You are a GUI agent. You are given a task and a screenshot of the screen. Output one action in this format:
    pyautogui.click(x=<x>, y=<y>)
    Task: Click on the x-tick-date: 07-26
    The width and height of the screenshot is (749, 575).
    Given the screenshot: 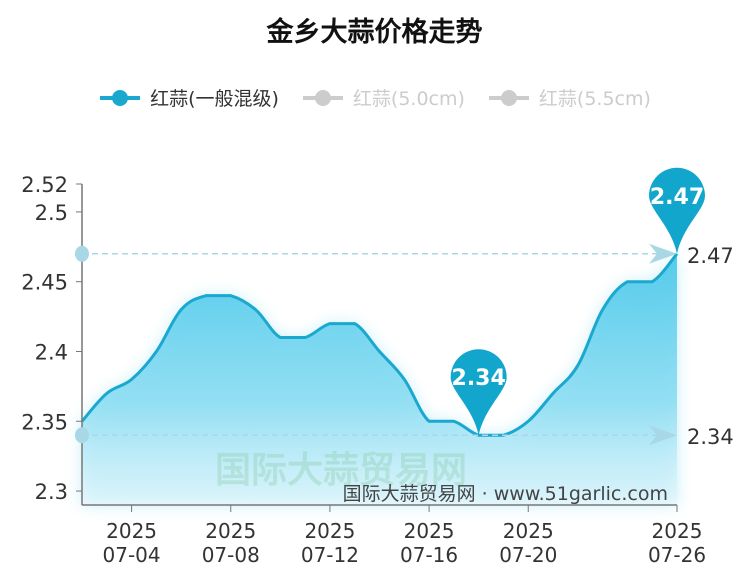 What is the action you would take?
    pyautogui.click(x=677, y=555)
    